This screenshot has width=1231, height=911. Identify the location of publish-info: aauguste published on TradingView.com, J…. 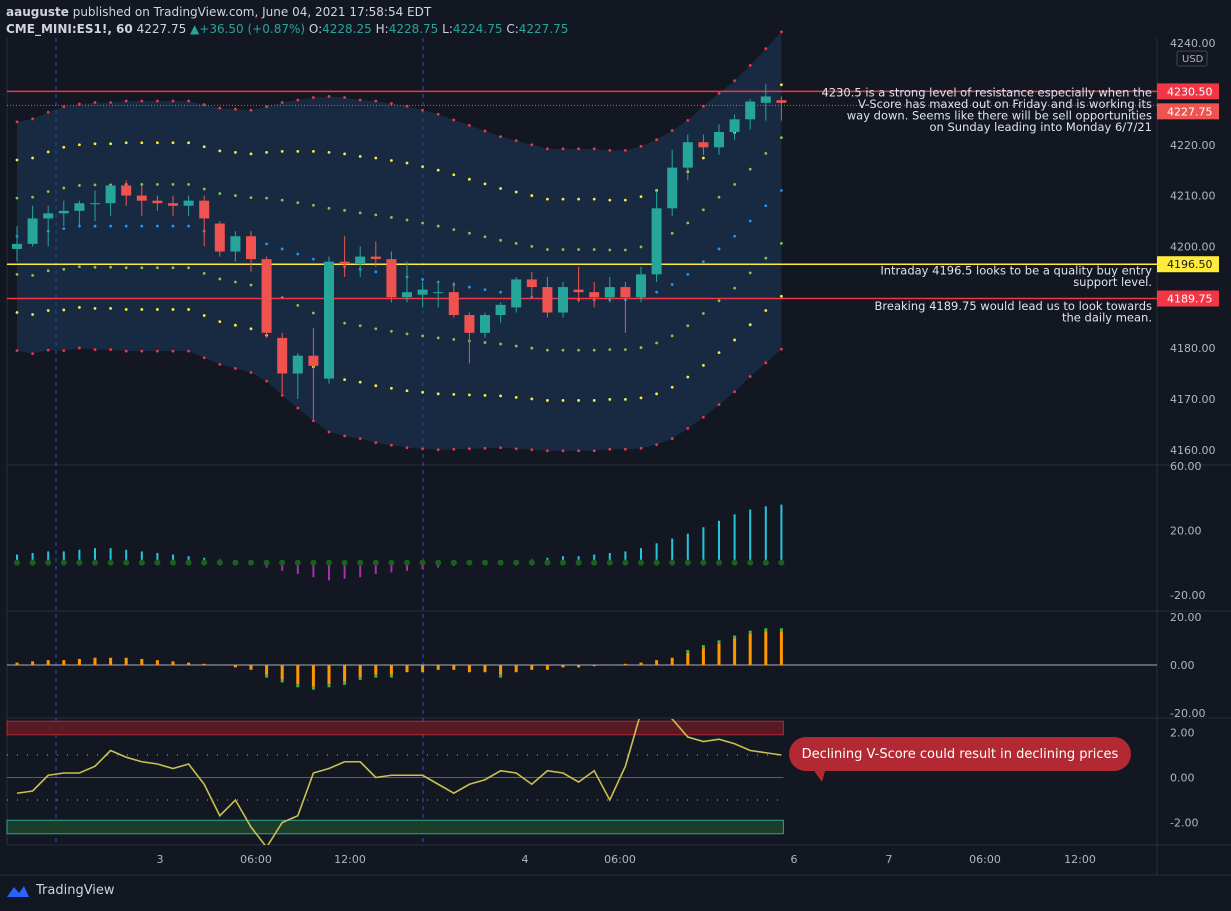
(218, 12).